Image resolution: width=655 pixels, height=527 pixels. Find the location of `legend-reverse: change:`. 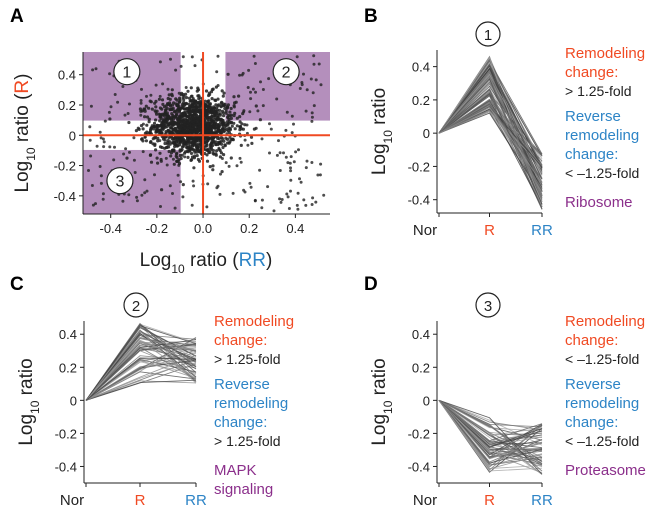

legend-reverse: change: is located at coordinates (591, 154).